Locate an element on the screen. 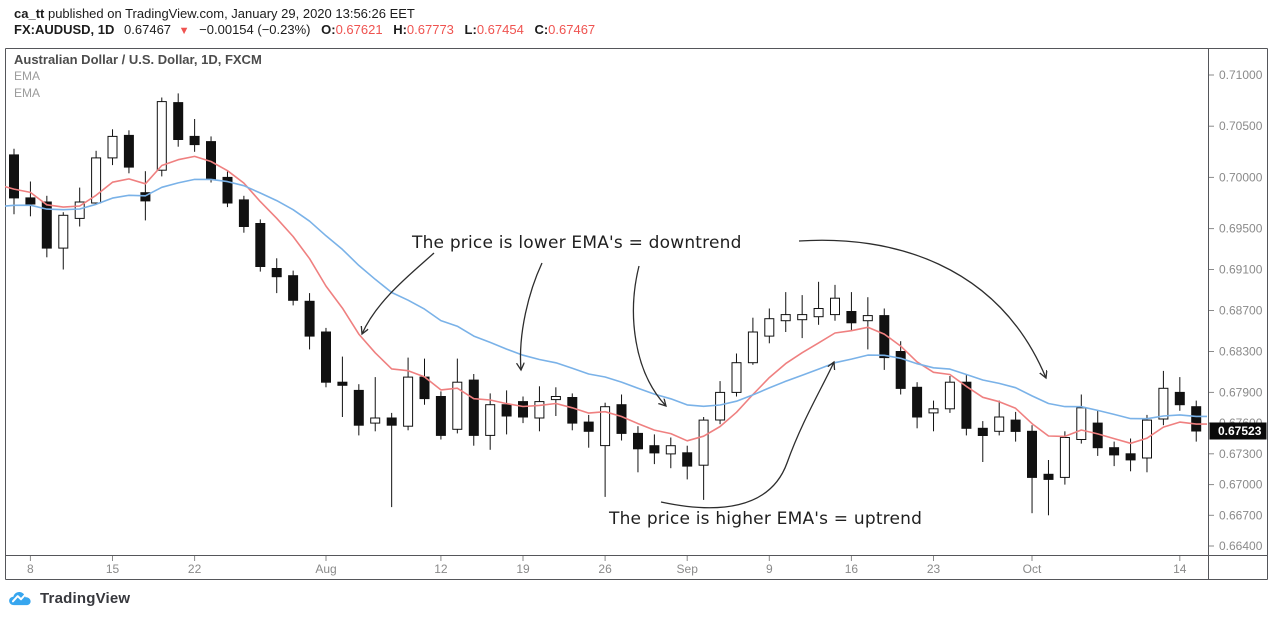 The height and width of the screenshot is (618, 1274). time-tick-label: 23 is located at coordinates (934, 569).